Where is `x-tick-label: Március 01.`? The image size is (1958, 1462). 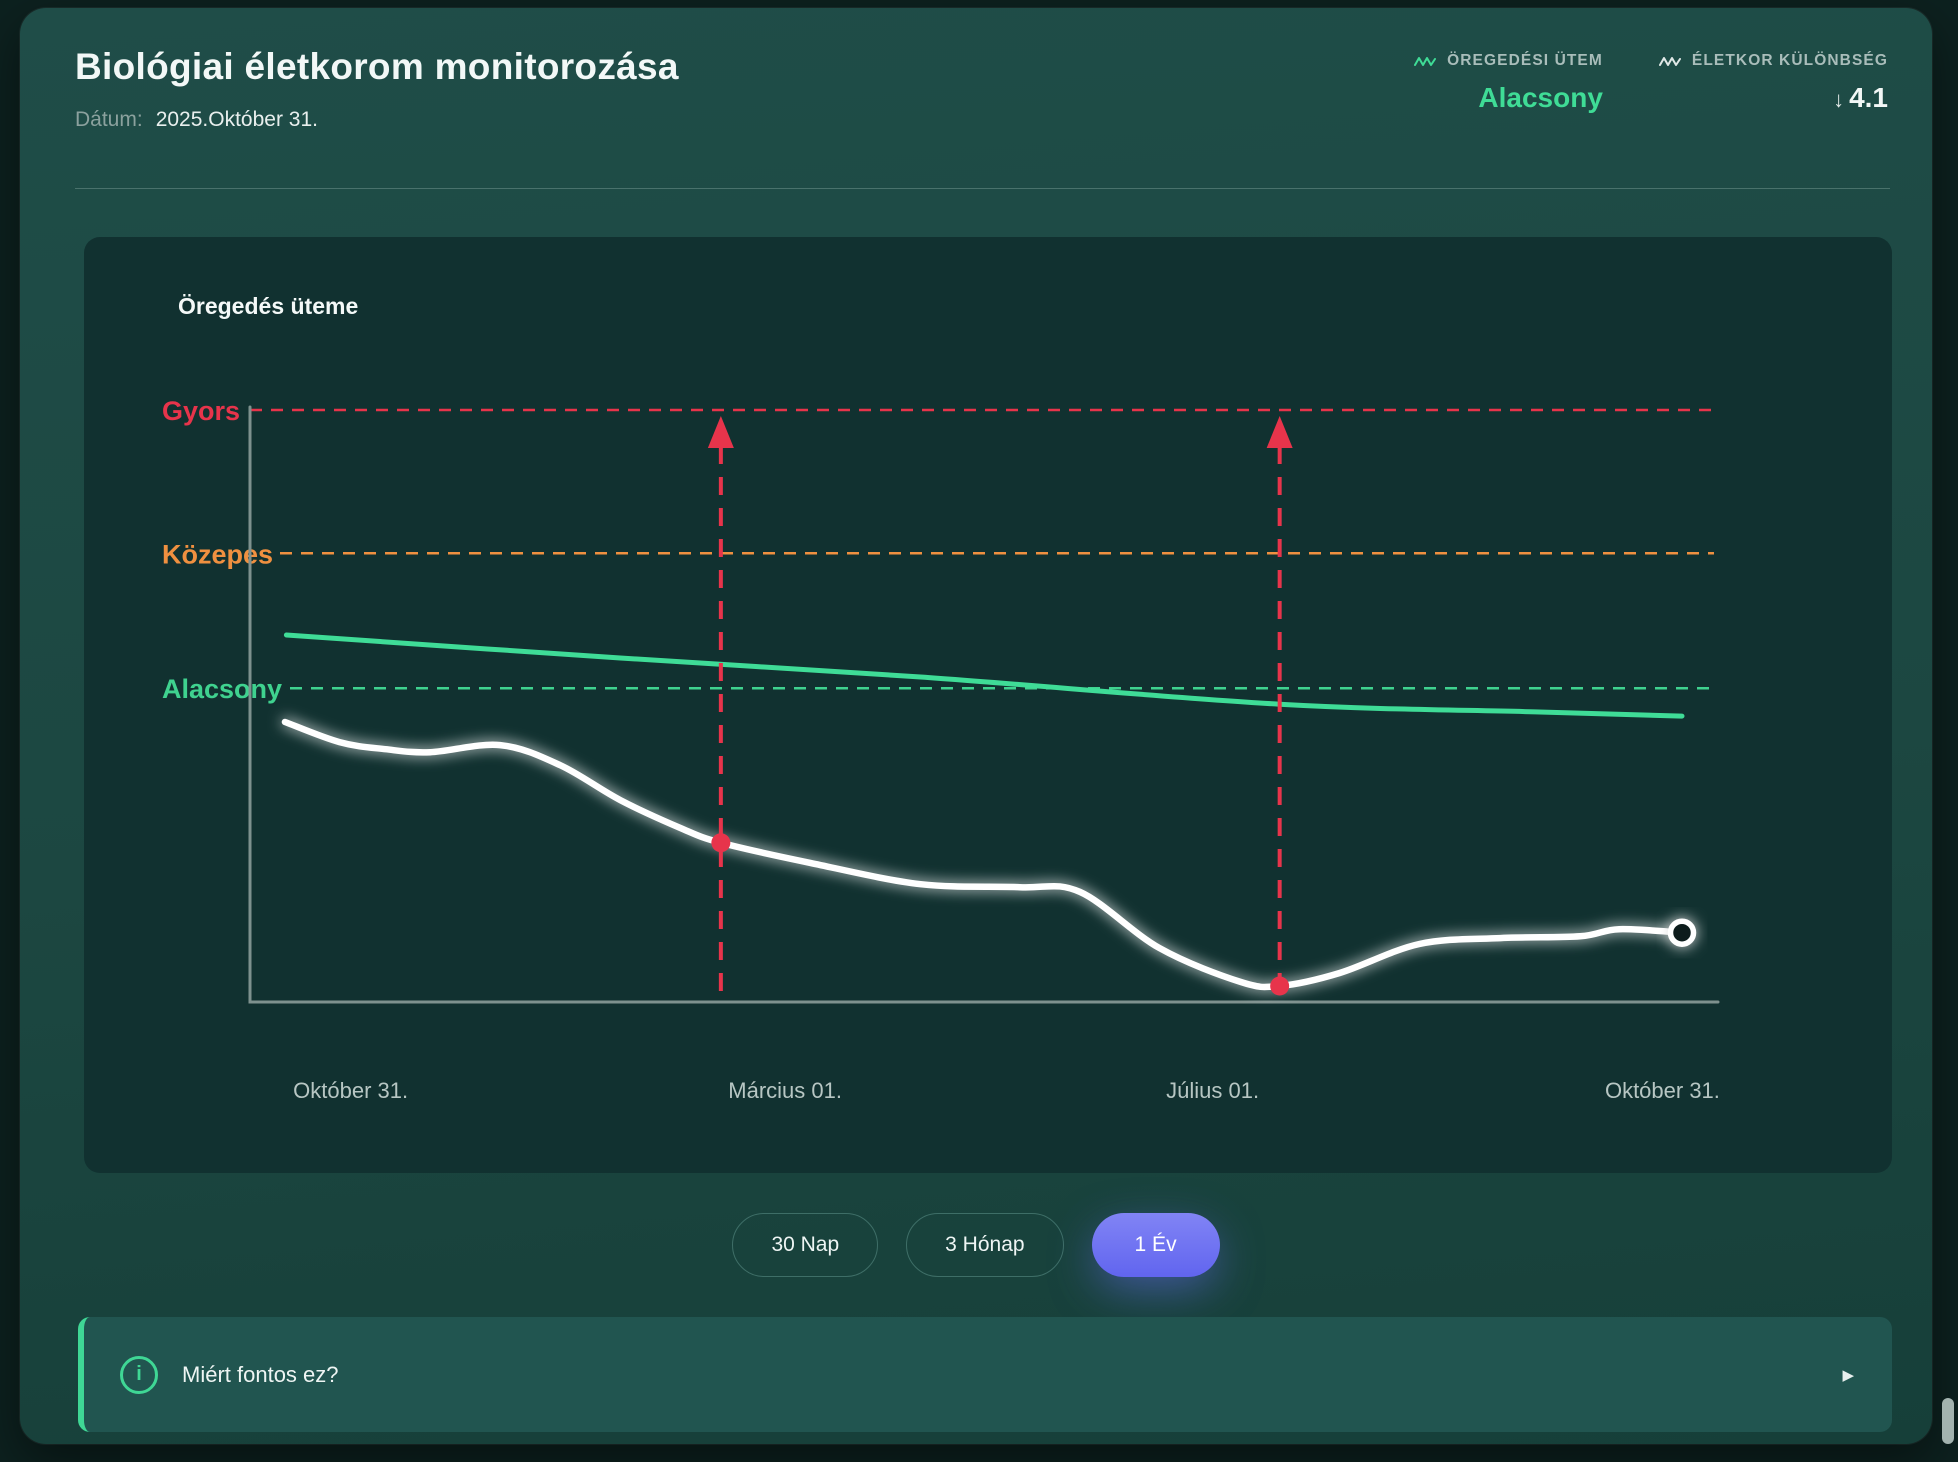 x-tick-label: Március 01. is located at coordinates (785, 1090).